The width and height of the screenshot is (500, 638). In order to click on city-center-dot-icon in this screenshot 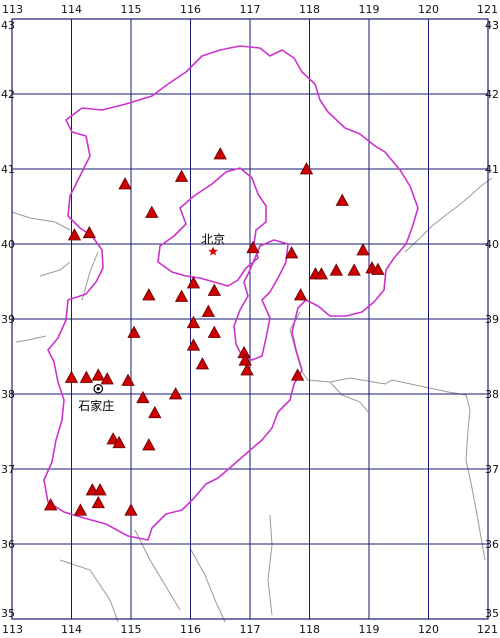, I will do `click(98, 389)`.